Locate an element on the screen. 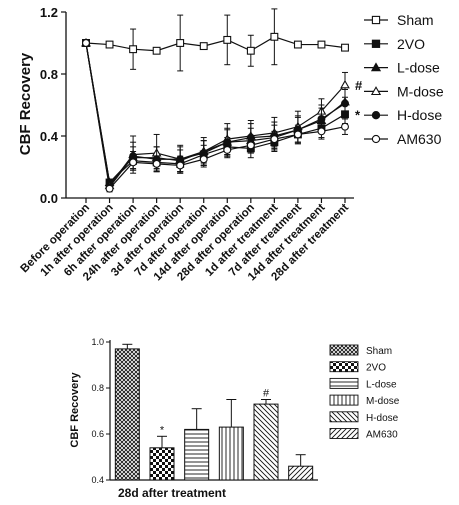 The image size is (459, 505). bar-group-AM630 is located at coordinates (301, 467).